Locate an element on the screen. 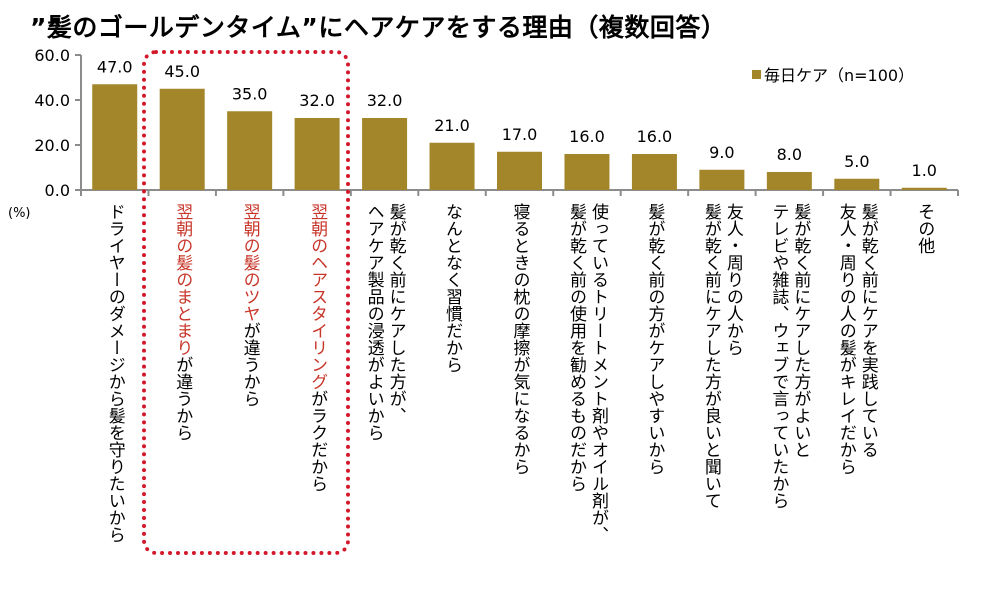 The height and width of the screenshot is (607, 1000). category-label: 翌朝の髪のまとまりが違うから is located at coordinates (182, 322).